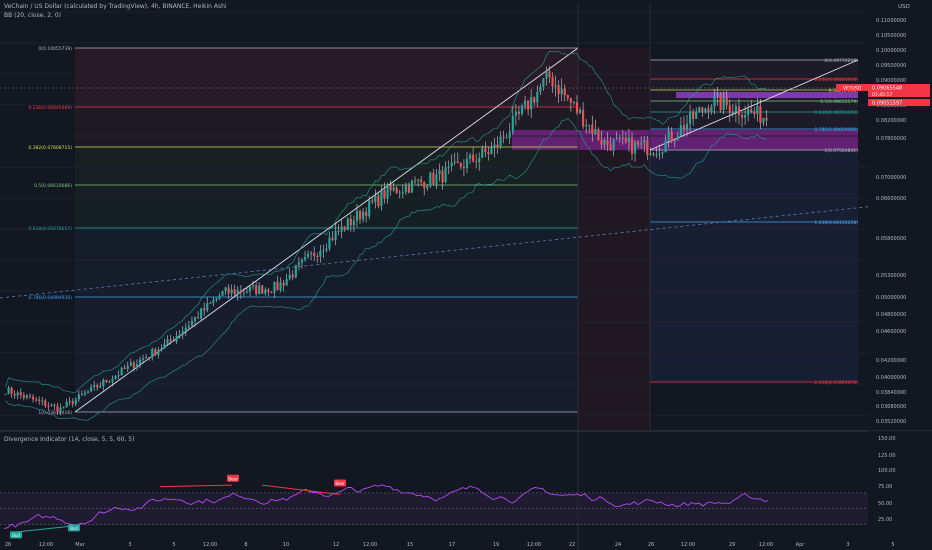  What do you see at coordinates (53, 186) in the screenshot?
I see `fib-label: 0.5(0.06619086)` at bounding box center [53, 186].